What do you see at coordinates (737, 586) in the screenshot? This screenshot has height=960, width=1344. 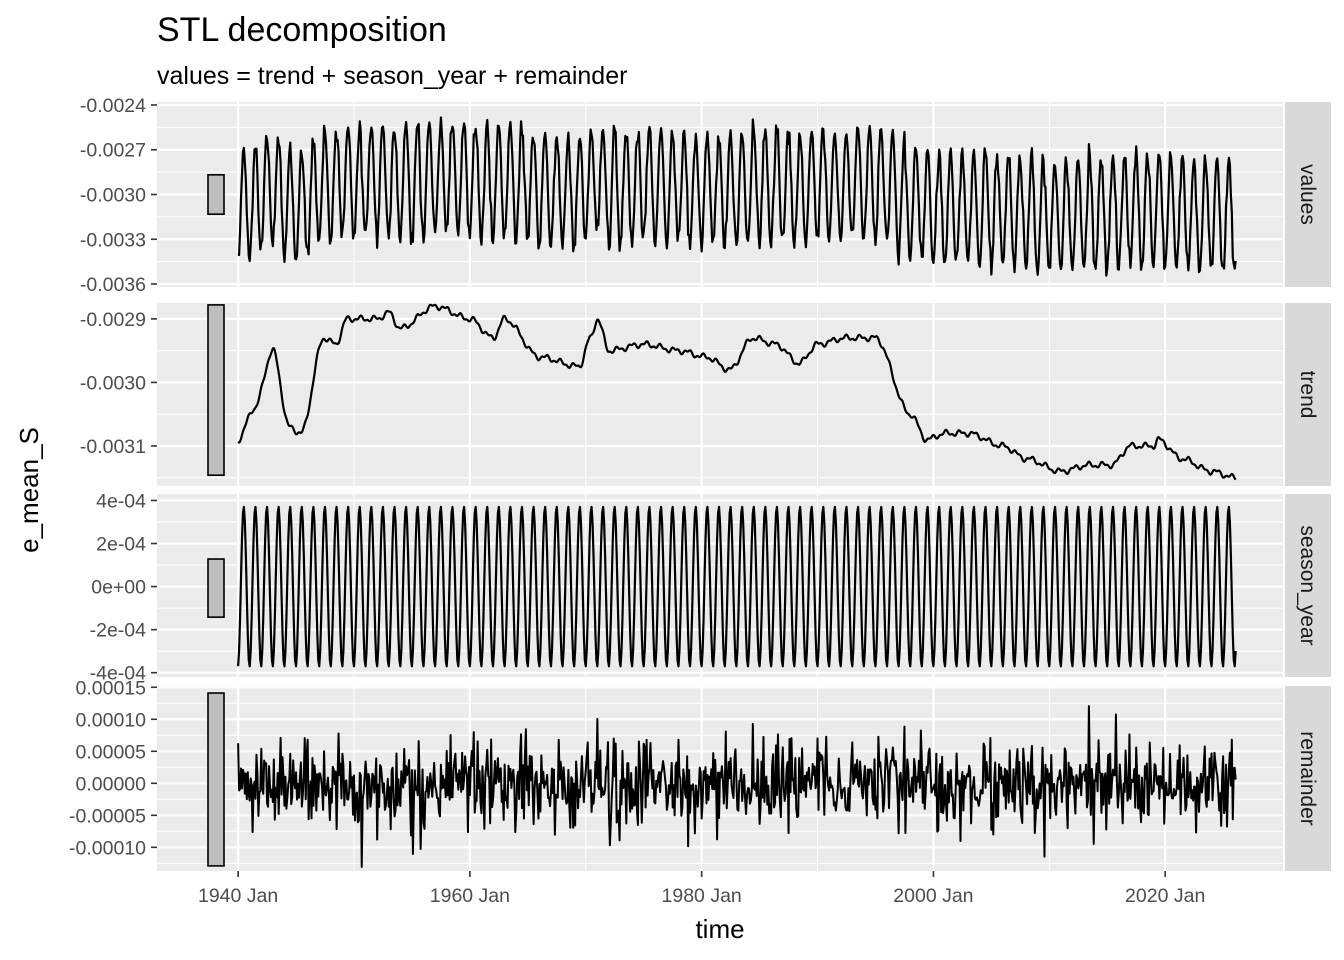 I see `series-line-season_year` at bounding box center [737, 586].